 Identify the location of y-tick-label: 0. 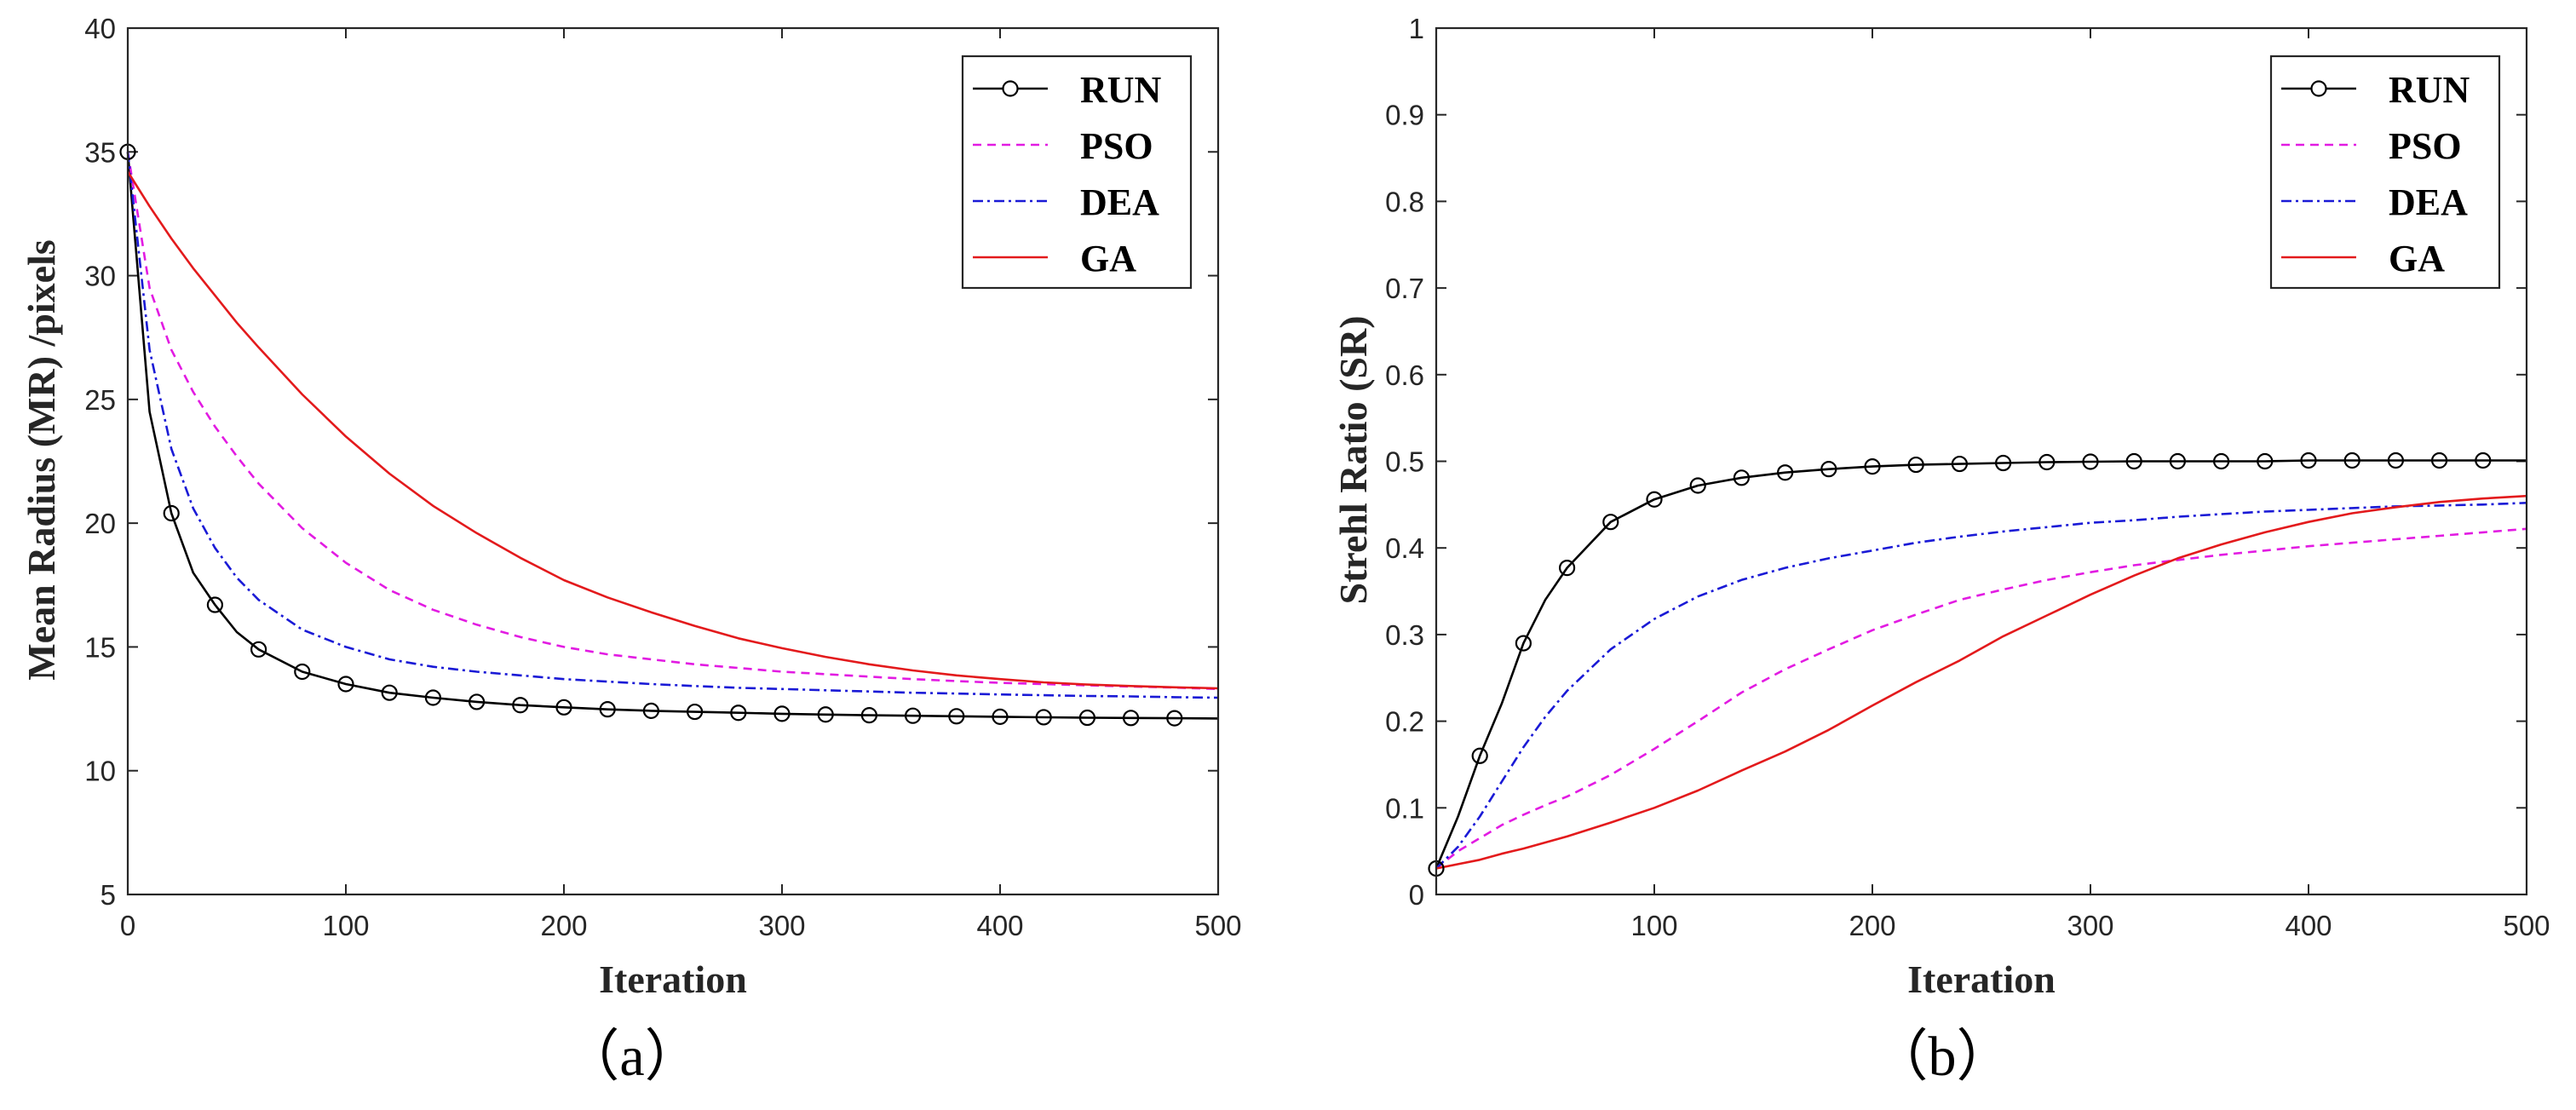
(1417, 895).